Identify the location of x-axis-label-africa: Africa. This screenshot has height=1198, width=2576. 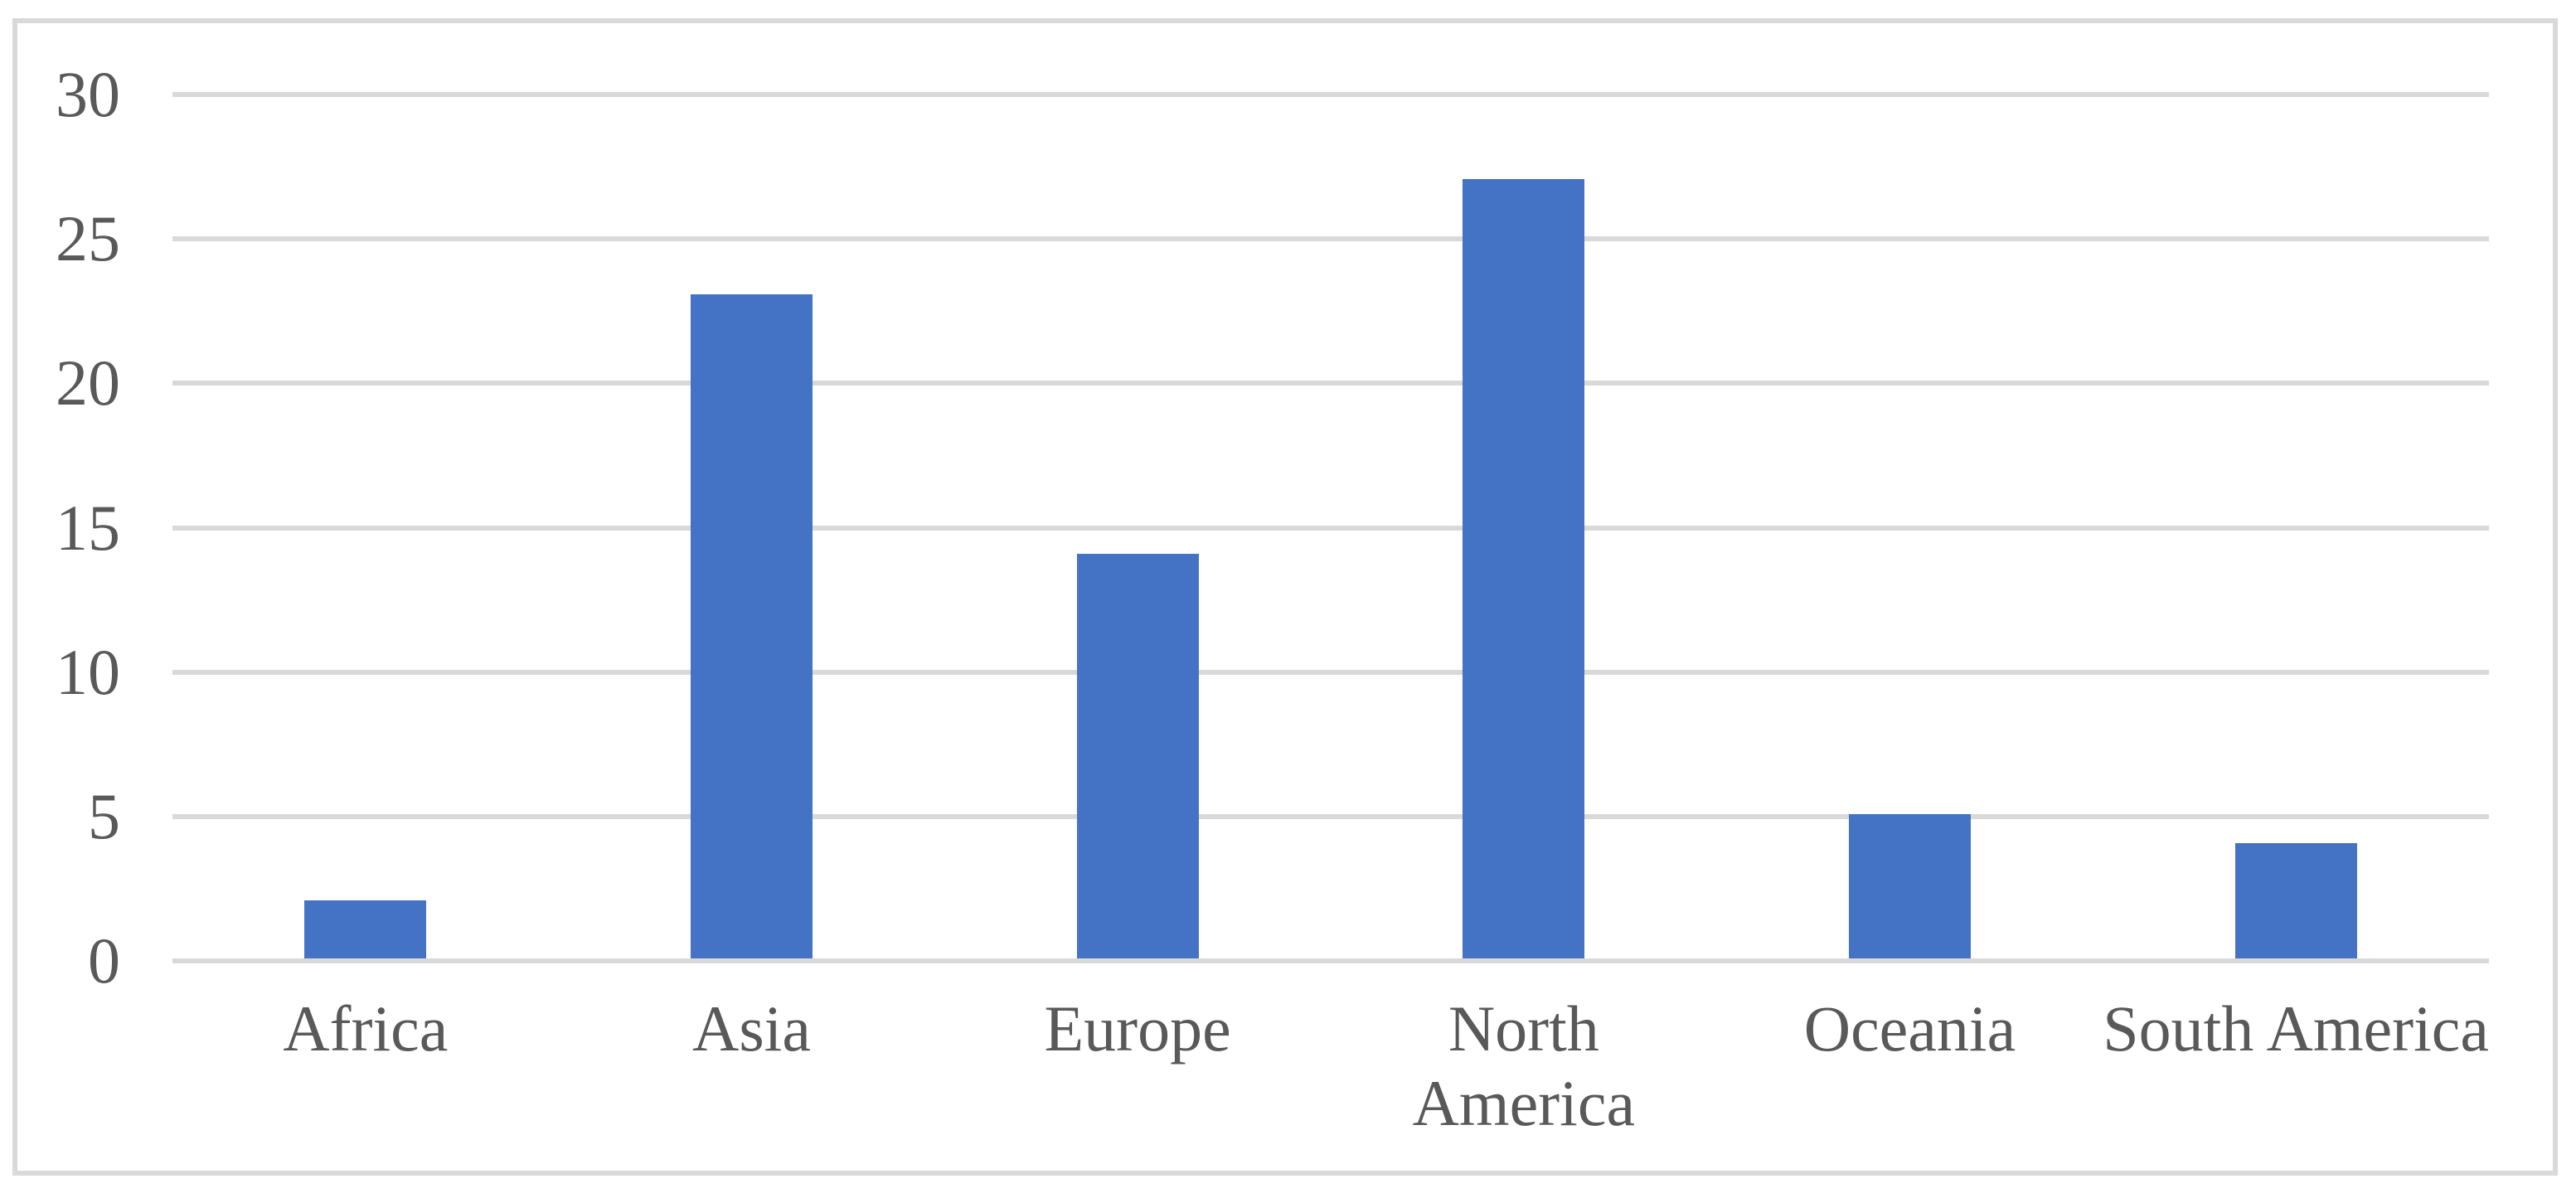
(366, 1029).